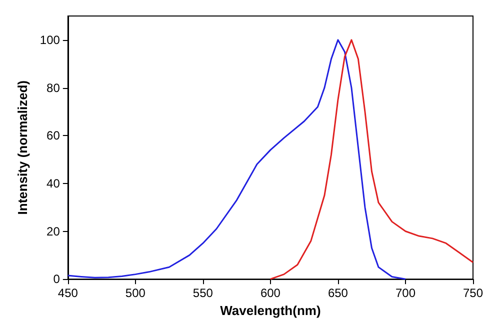 Image resolution: width=497 pixels, height=330 pixels. What do you see at coordinates (53, 231) in the screenshot?
I see `y-tick-label: 20` at bounding box center [53, 231].